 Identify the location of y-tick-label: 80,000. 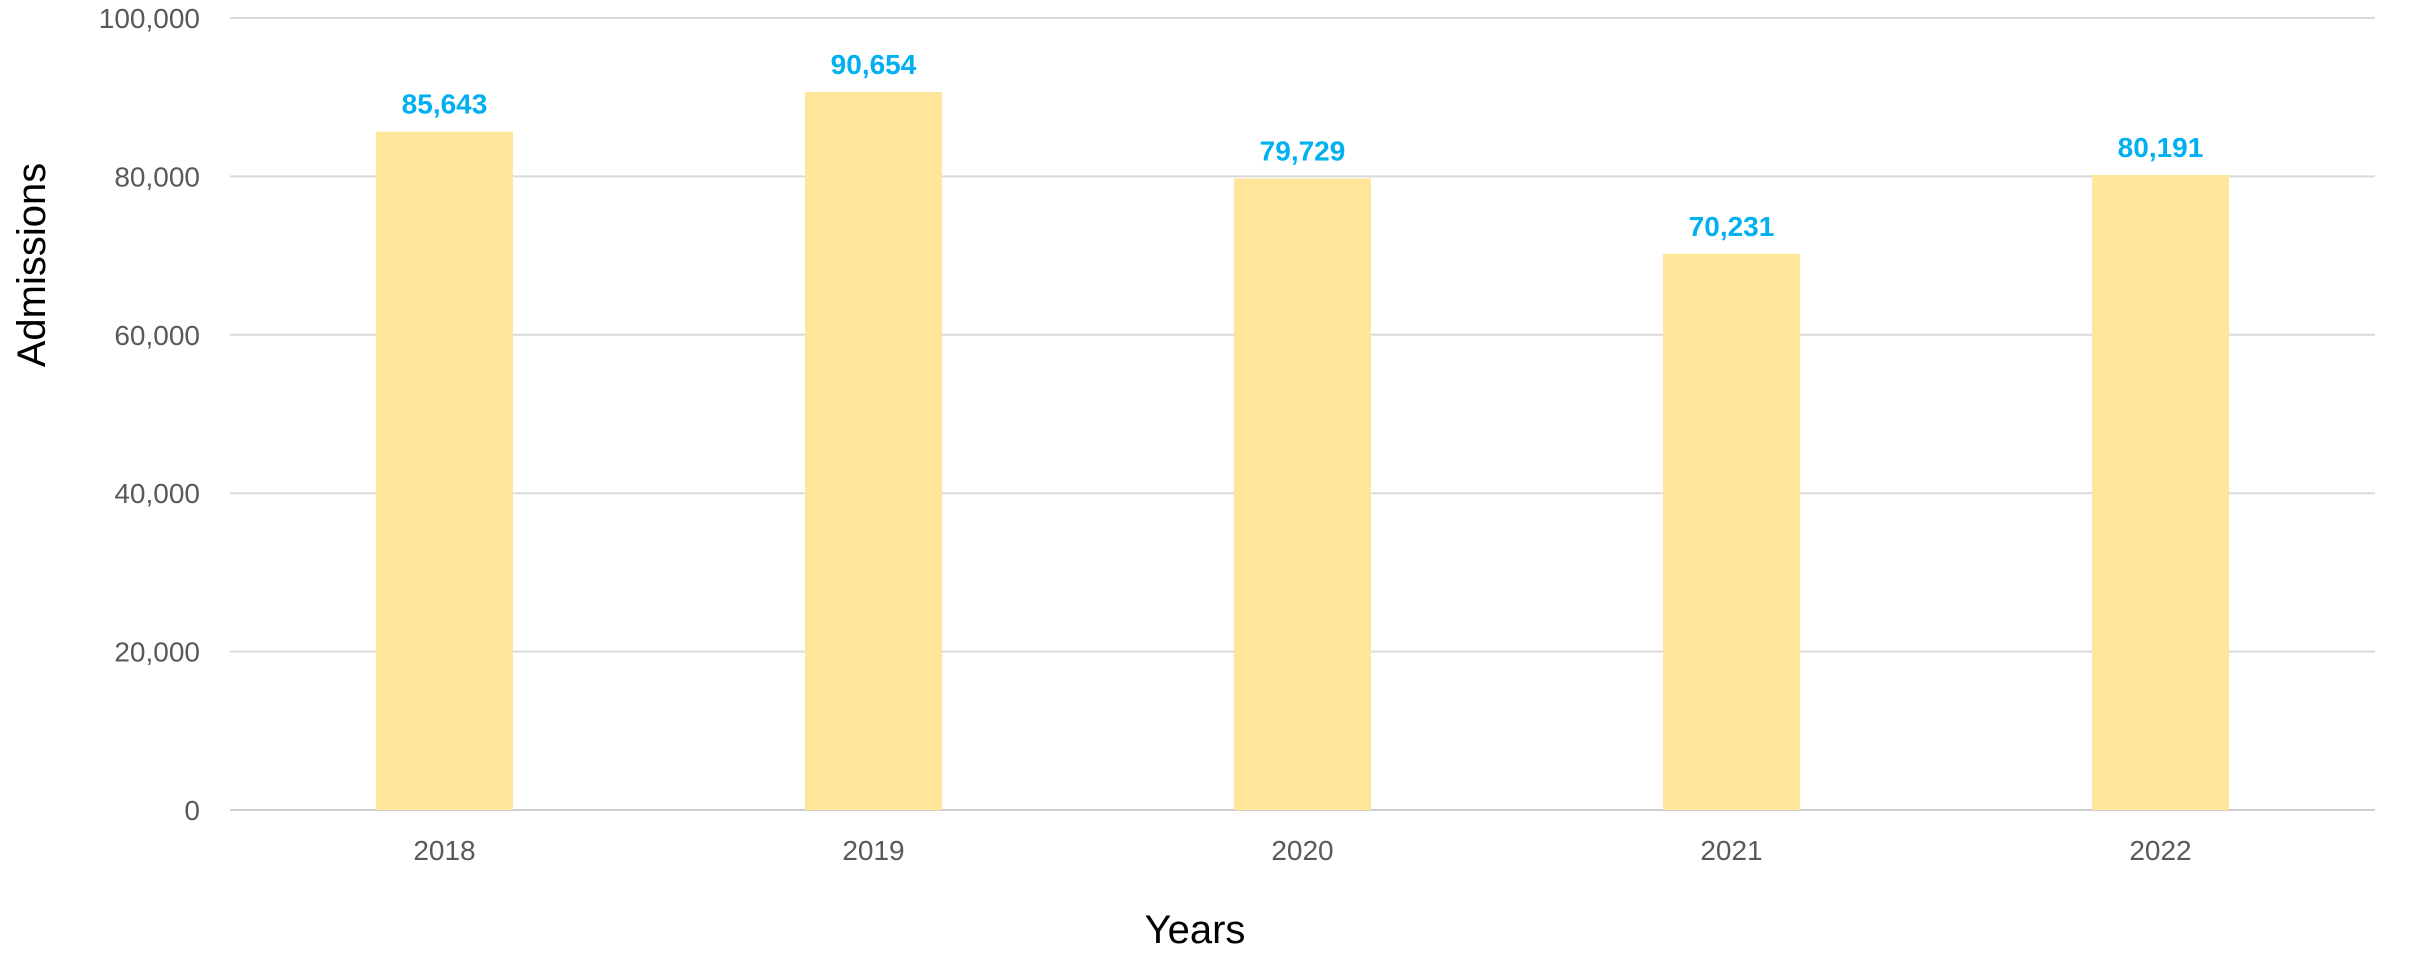
(157, 176).